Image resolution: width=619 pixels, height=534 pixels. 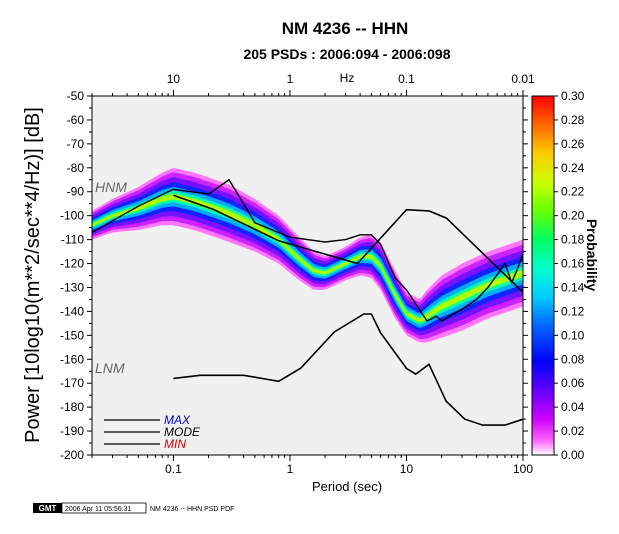 What do you see at coordinates (347, 486) in the screenshot?
I see `x-axis-label: Period (sec)` at bounding box center [347, 486].